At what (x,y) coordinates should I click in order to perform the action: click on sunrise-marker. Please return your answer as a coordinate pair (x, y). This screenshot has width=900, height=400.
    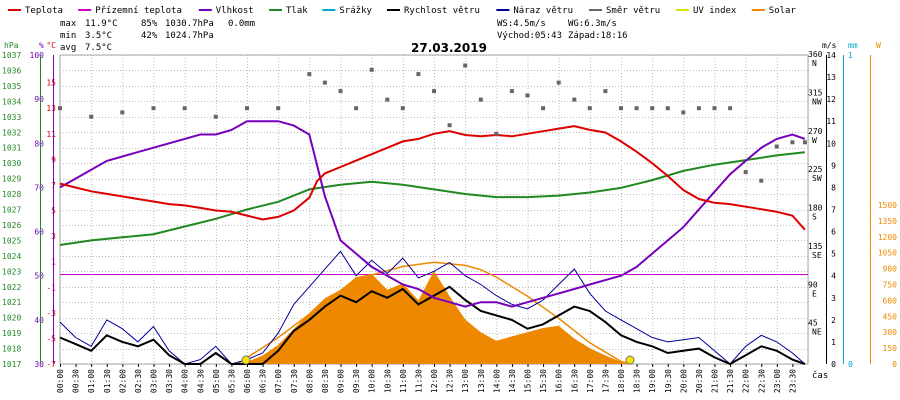
    Looking at the image, I should click on (246, 360).